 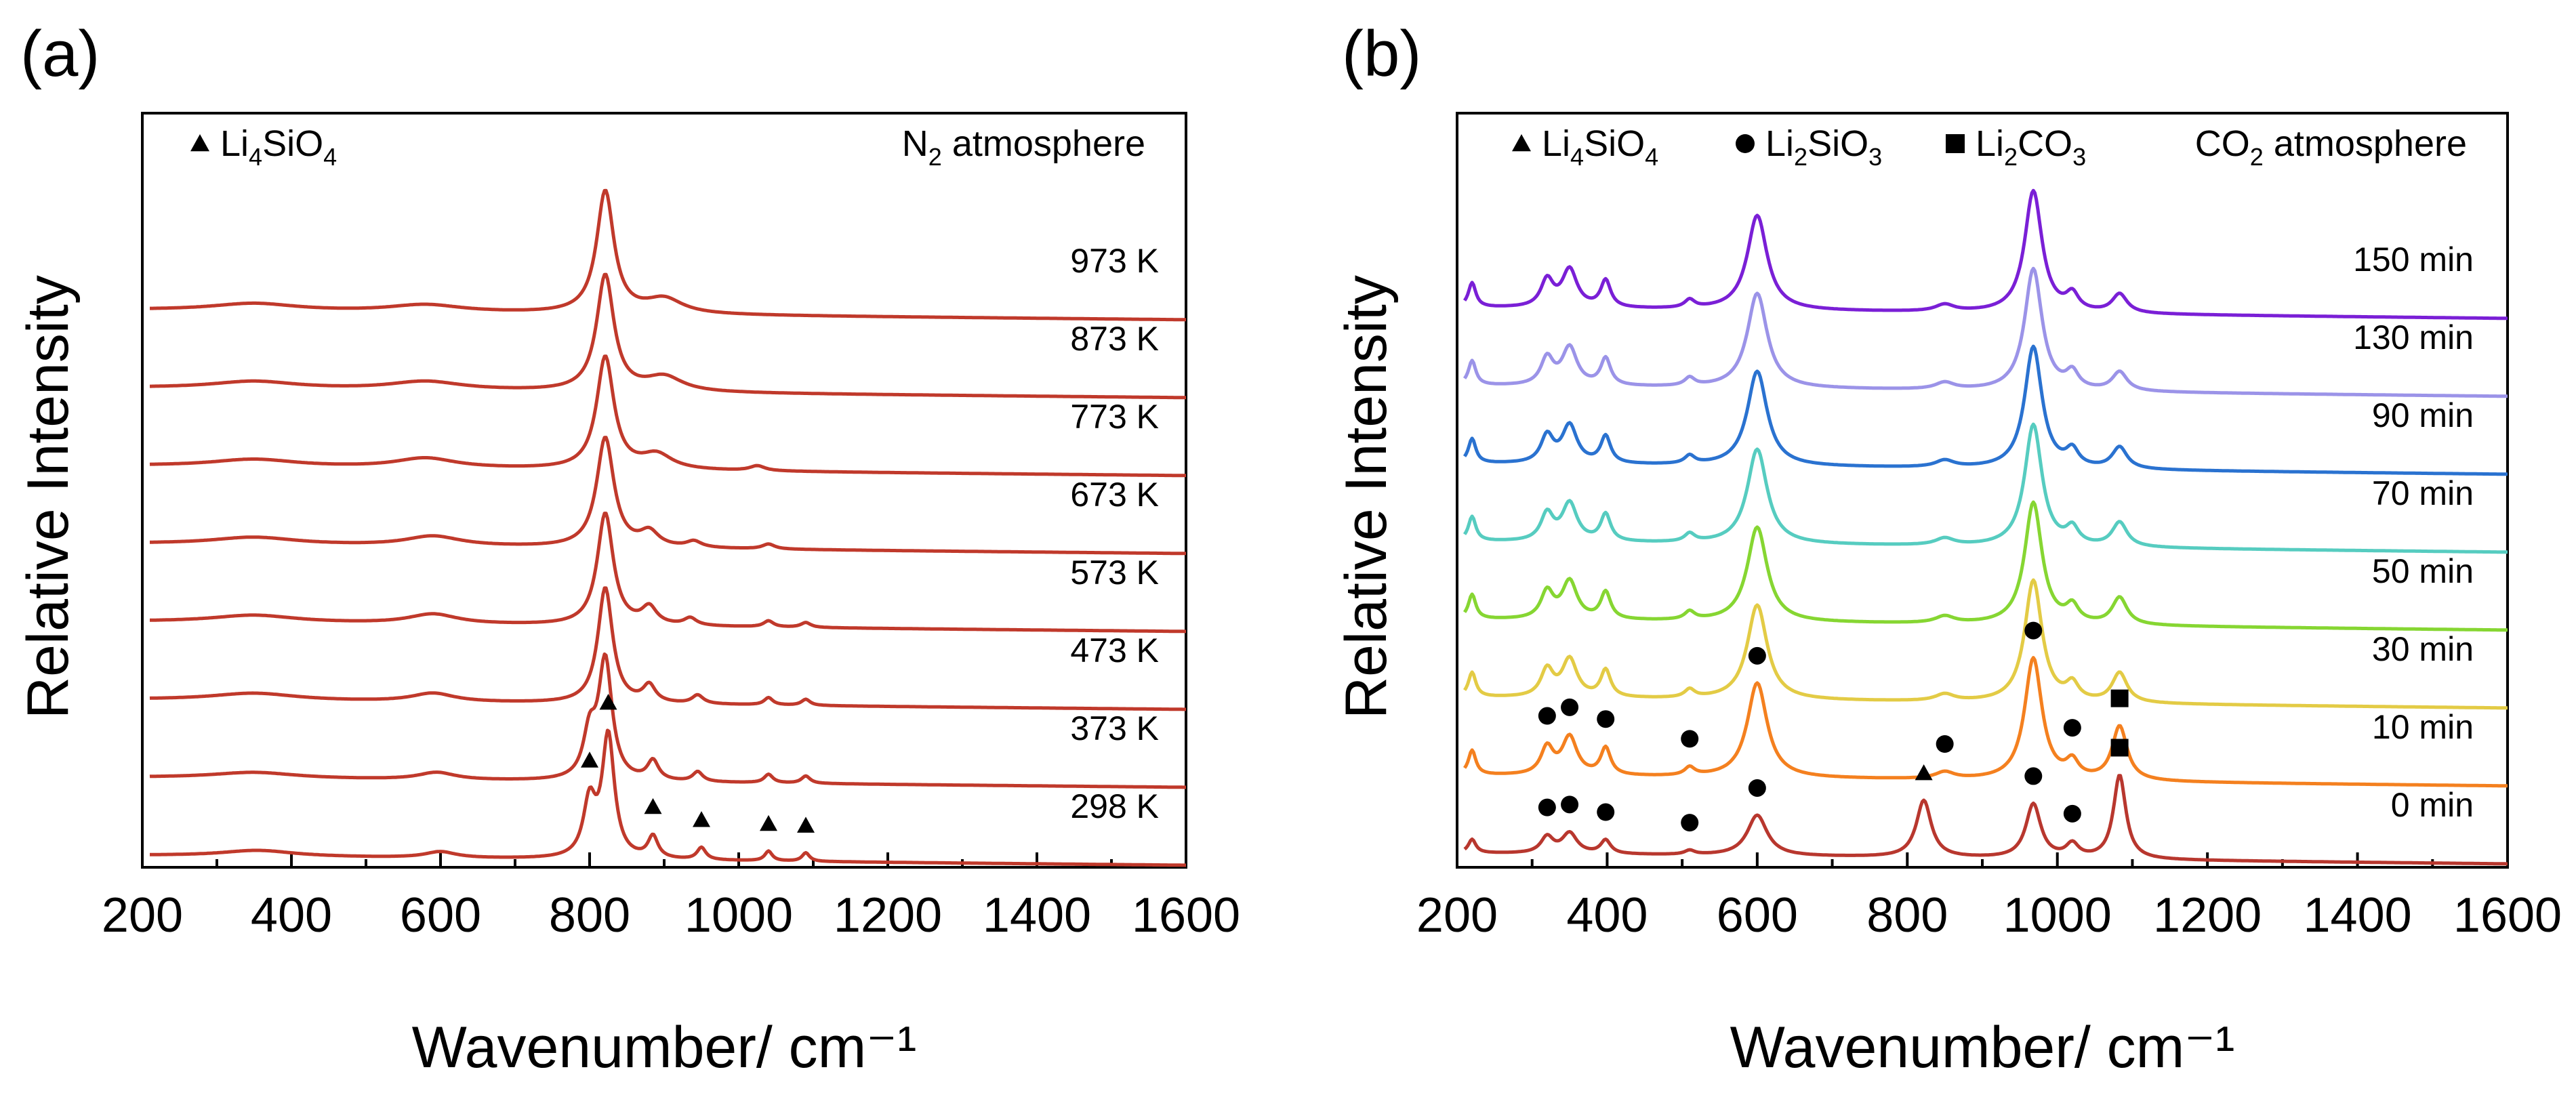 I want to click on spectrum-773-K, so click(x=668, y=416).